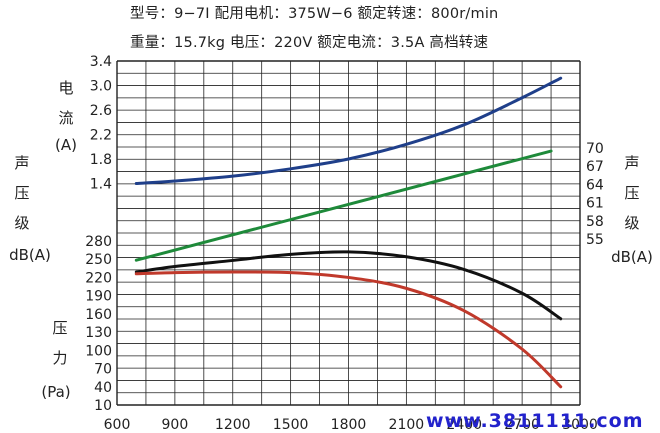 This screenshot has width=660, height=433. Describe the element at coordinates (55, 392) in the screenshot. I see `pressure-axis-label: (Pa)` at that location.